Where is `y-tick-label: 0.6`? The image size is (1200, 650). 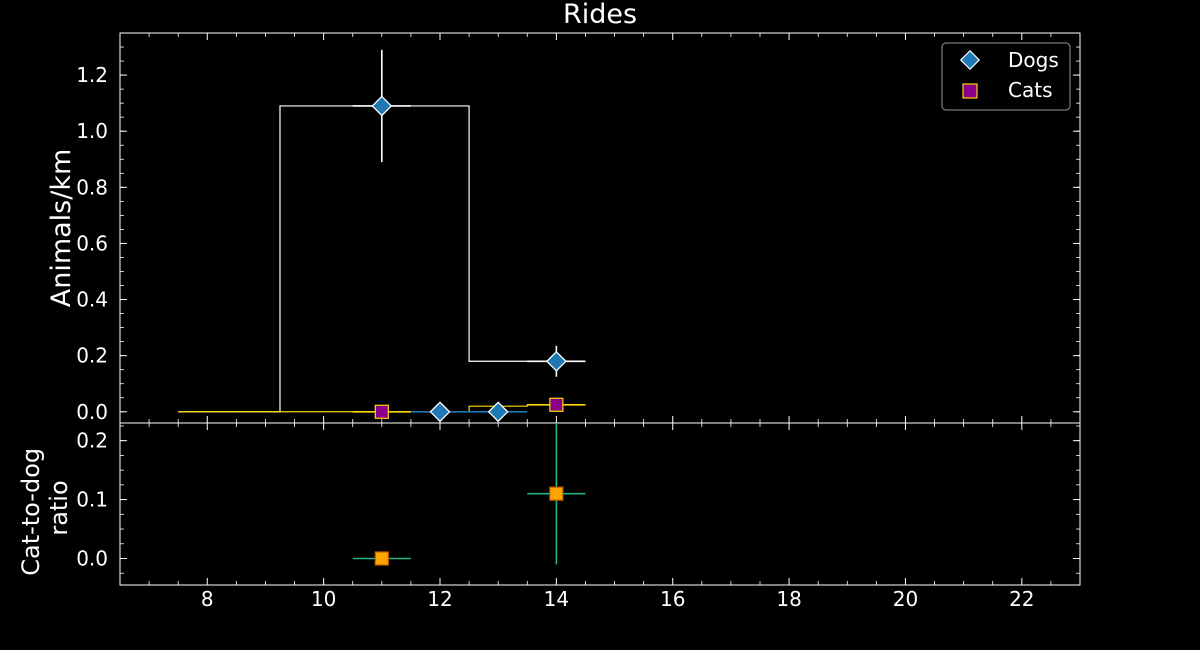 y-tick-label: 0.6 is located at coordinates (92, 243).